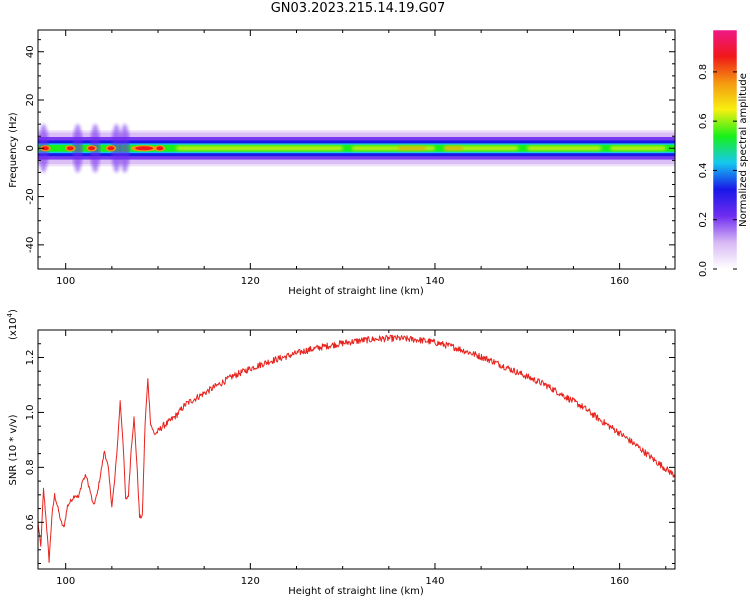 The height and width of the screenshot is (600, 750). I want to click on snr-y-label: SNR (10 * v/v), so click(13, 449).